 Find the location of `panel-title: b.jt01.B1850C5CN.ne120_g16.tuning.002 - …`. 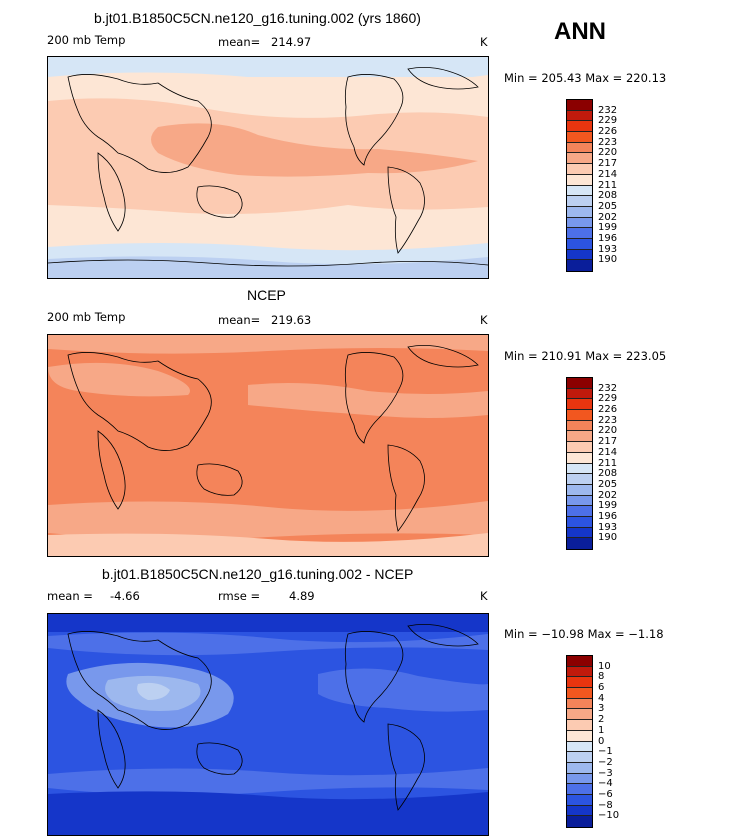

panel-title: b.jt01.B1850C5CN.ne120_g16.tuning.002 - … is located at coordinates (258, 574).